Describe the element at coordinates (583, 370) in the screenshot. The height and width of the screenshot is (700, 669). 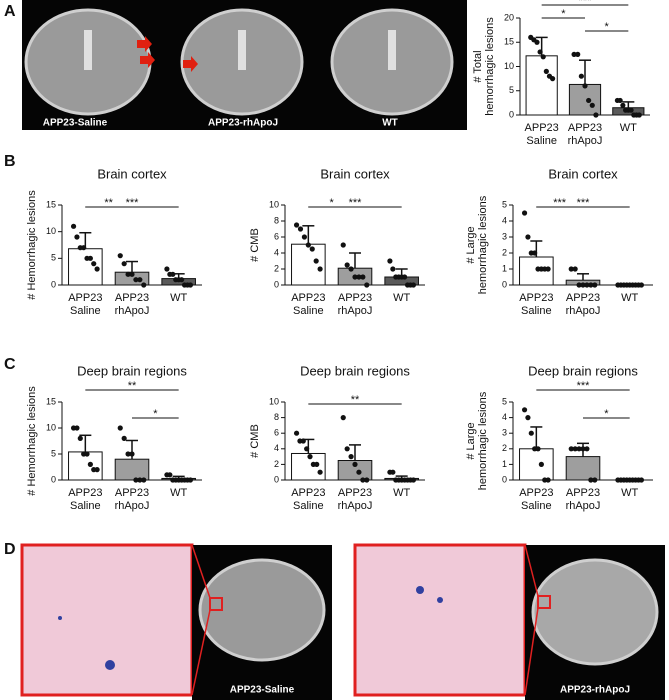
I see `chart-title: Deep brain regions` at that location.